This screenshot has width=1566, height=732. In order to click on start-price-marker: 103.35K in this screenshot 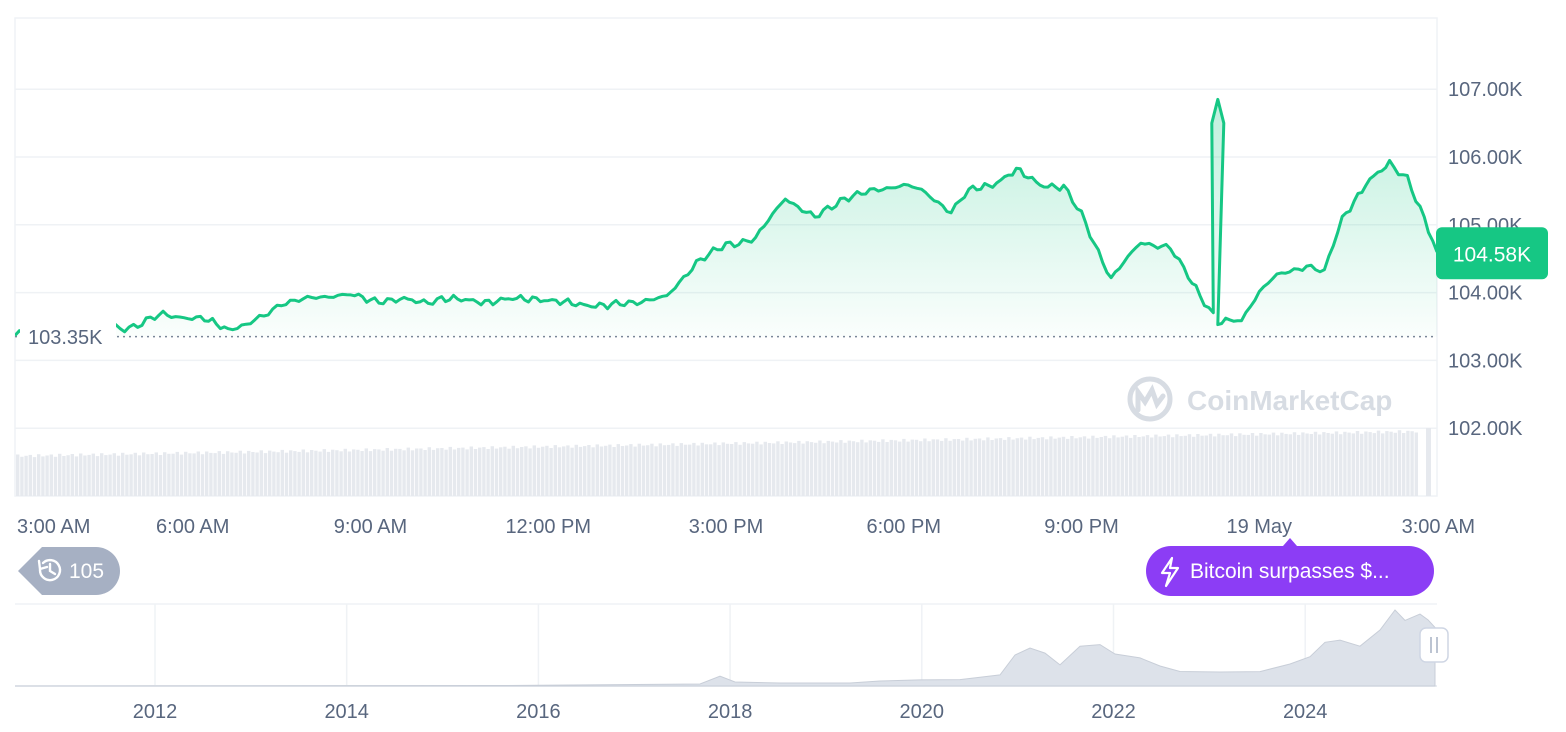, I will do `click(68, 337)`.